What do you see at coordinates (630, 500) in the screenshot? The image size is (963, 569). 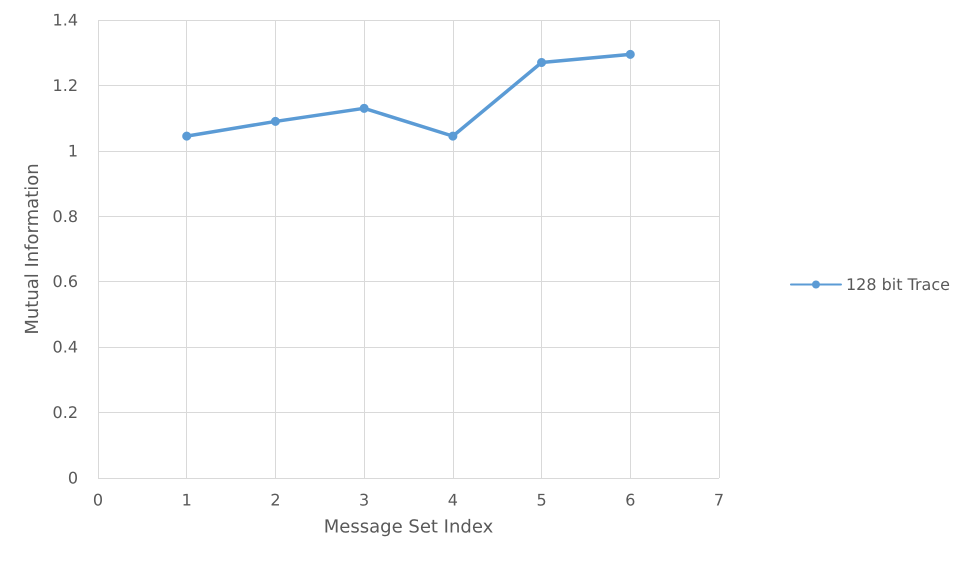 I see `x-tick-label: 6` at bounding box center [630, 500].